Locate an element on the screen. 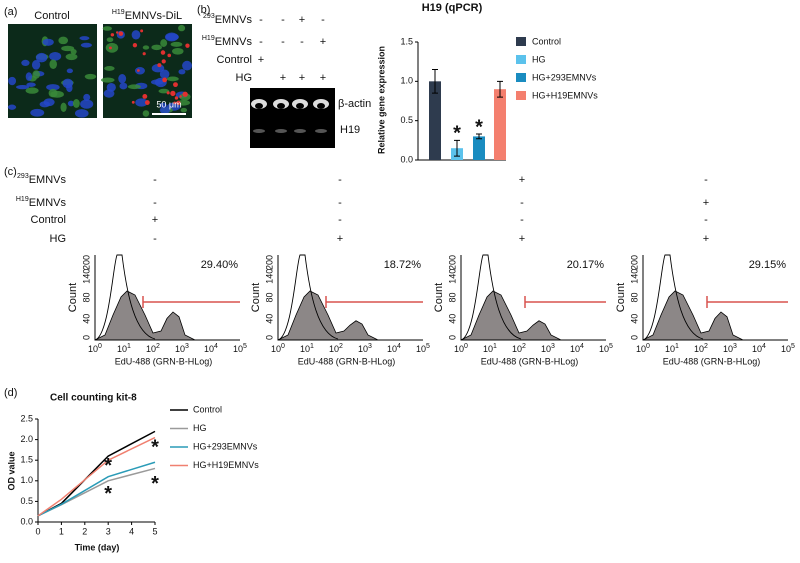 The image size is (800, 563). histogram-control is located at coordinates (491, 297).